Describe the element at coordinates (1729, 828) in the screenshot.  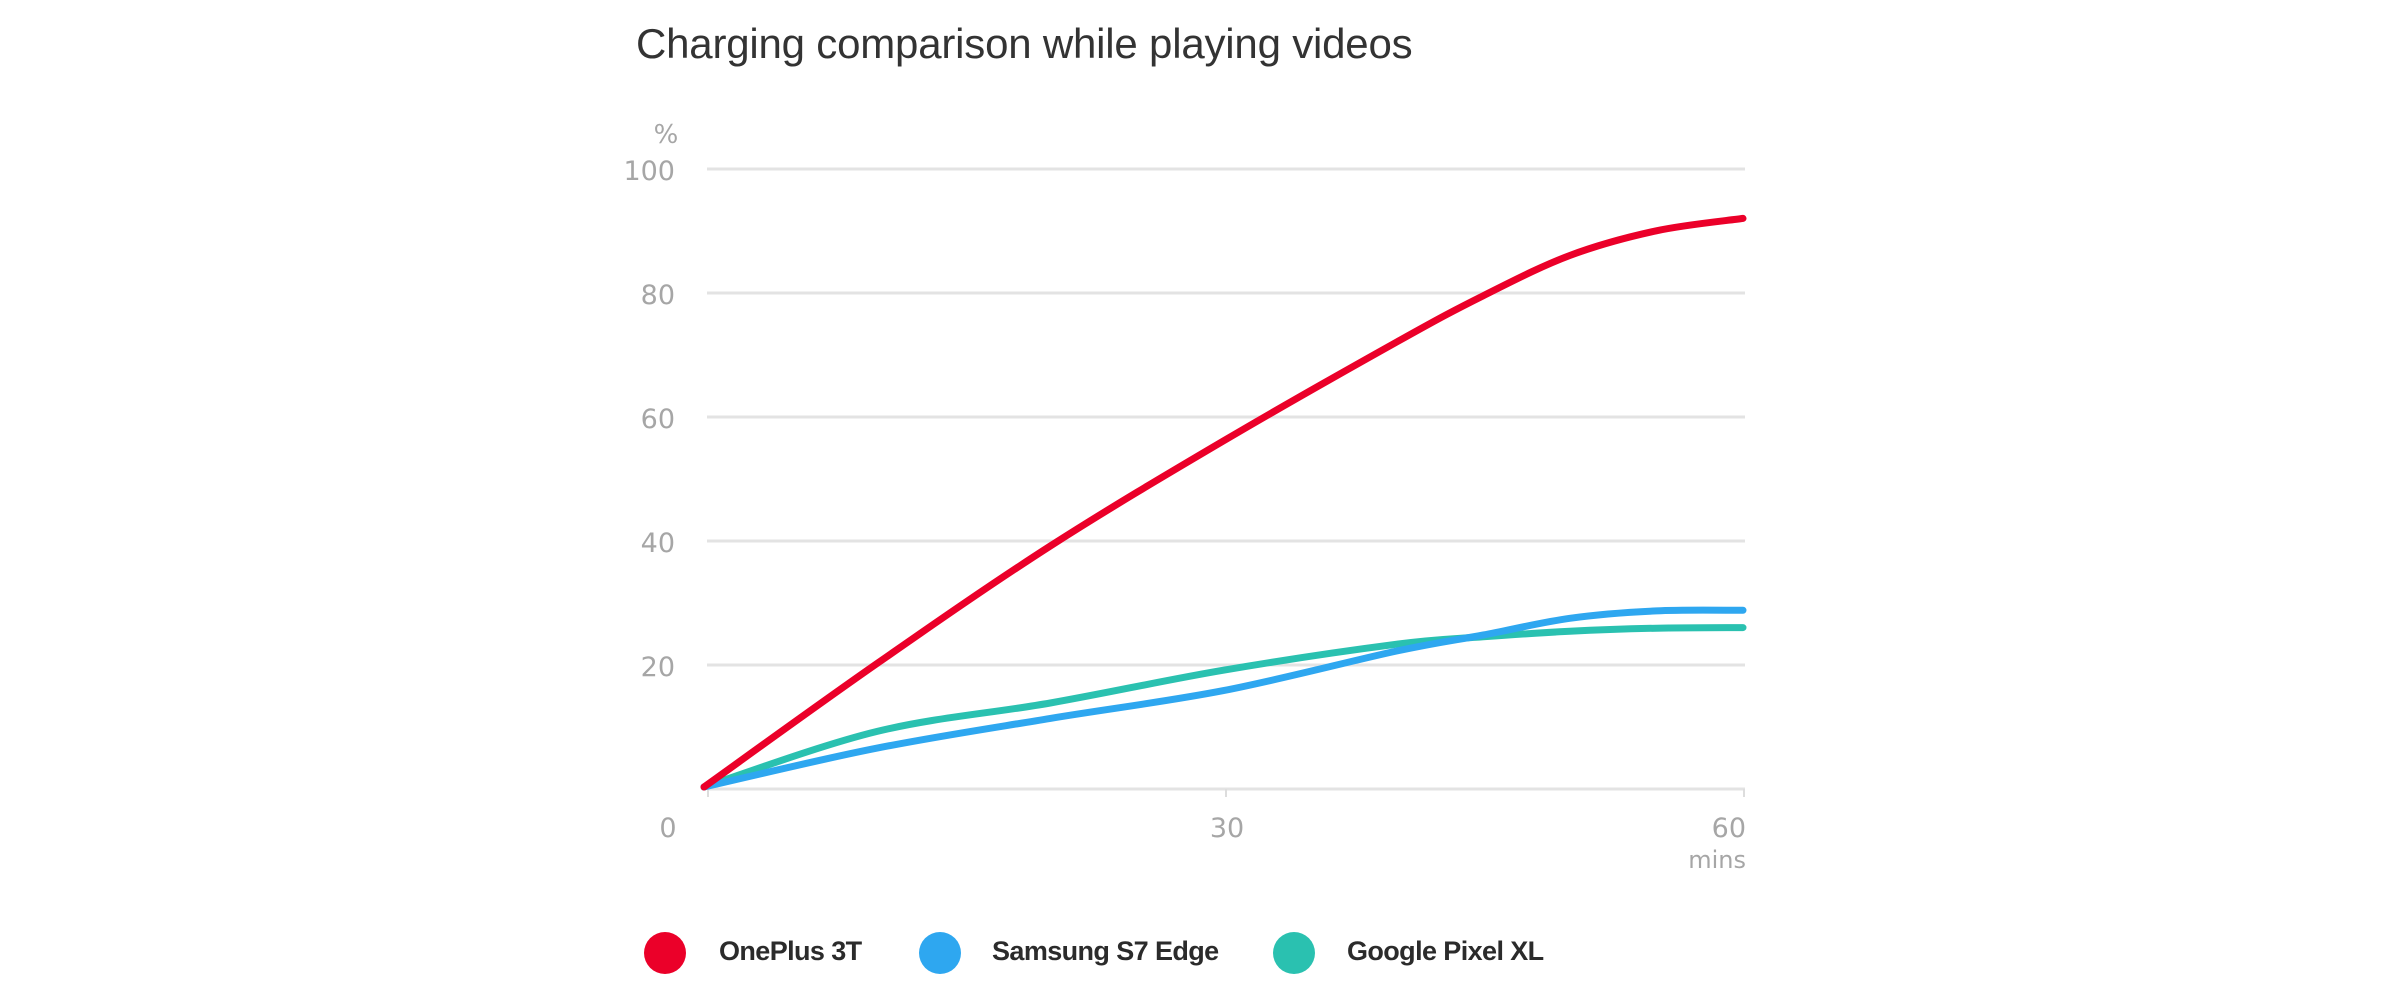
I see `x-label-60: 60` at that location.